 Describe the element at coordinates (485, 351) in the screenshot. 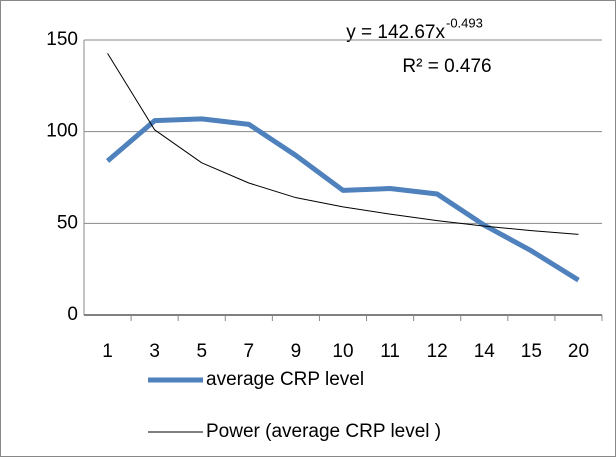

I see `x-tick-label: 14` at that location.